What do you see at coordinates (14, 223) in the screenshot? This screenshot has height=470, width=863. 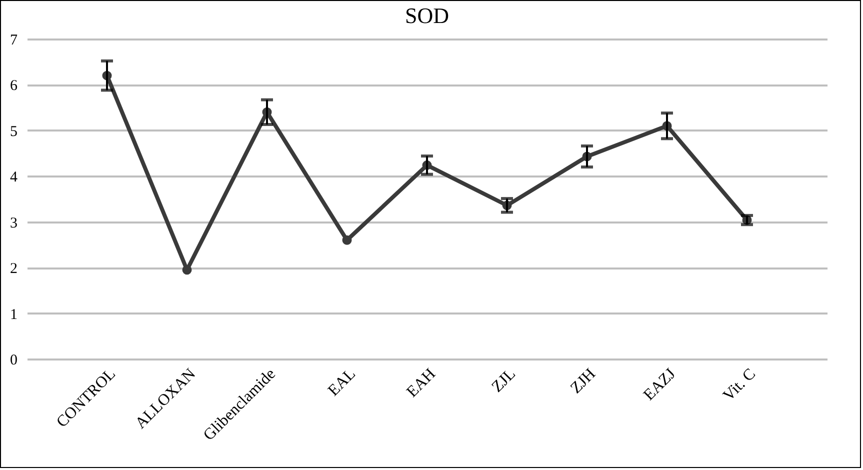 I see `y-tick-label: 3` at bounding box center [14, 223].